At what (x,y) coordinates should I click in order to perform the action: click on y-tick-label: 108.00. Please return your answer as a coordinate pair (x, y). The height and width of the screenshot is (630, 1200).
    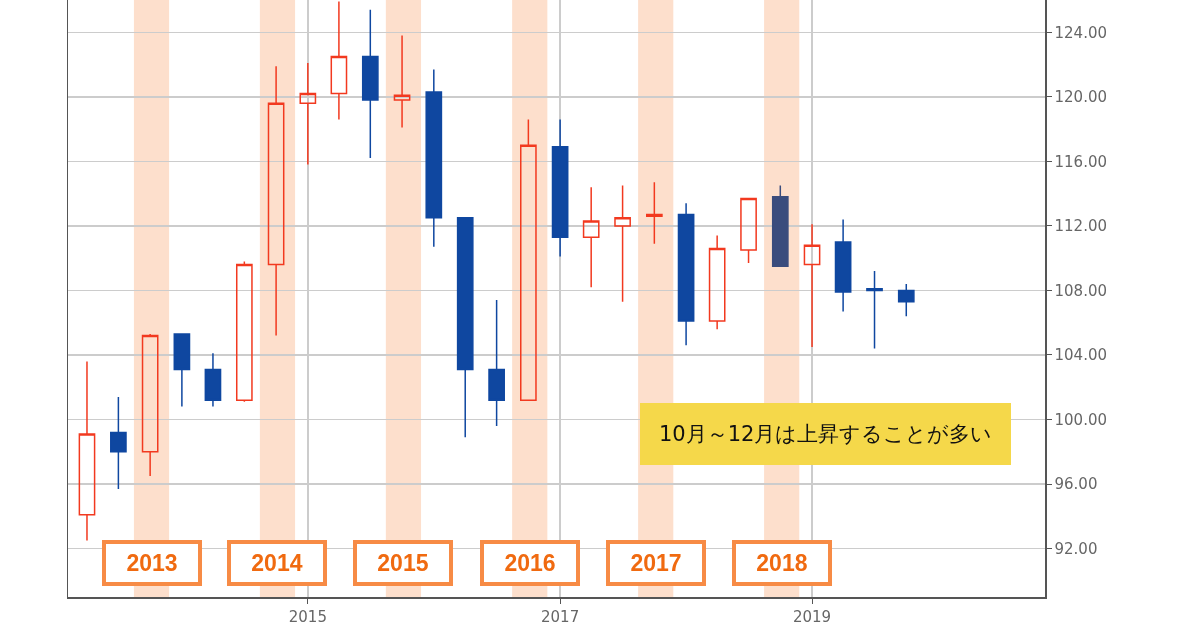
    Looking at the image, I should click on (1080, 290).